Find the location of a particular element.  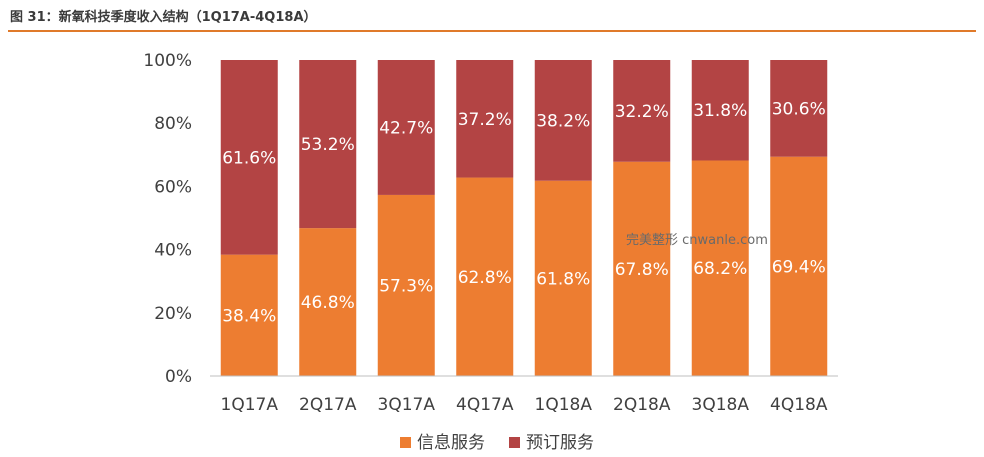

data-label: 46.8% is located at coordinates (328, 303).